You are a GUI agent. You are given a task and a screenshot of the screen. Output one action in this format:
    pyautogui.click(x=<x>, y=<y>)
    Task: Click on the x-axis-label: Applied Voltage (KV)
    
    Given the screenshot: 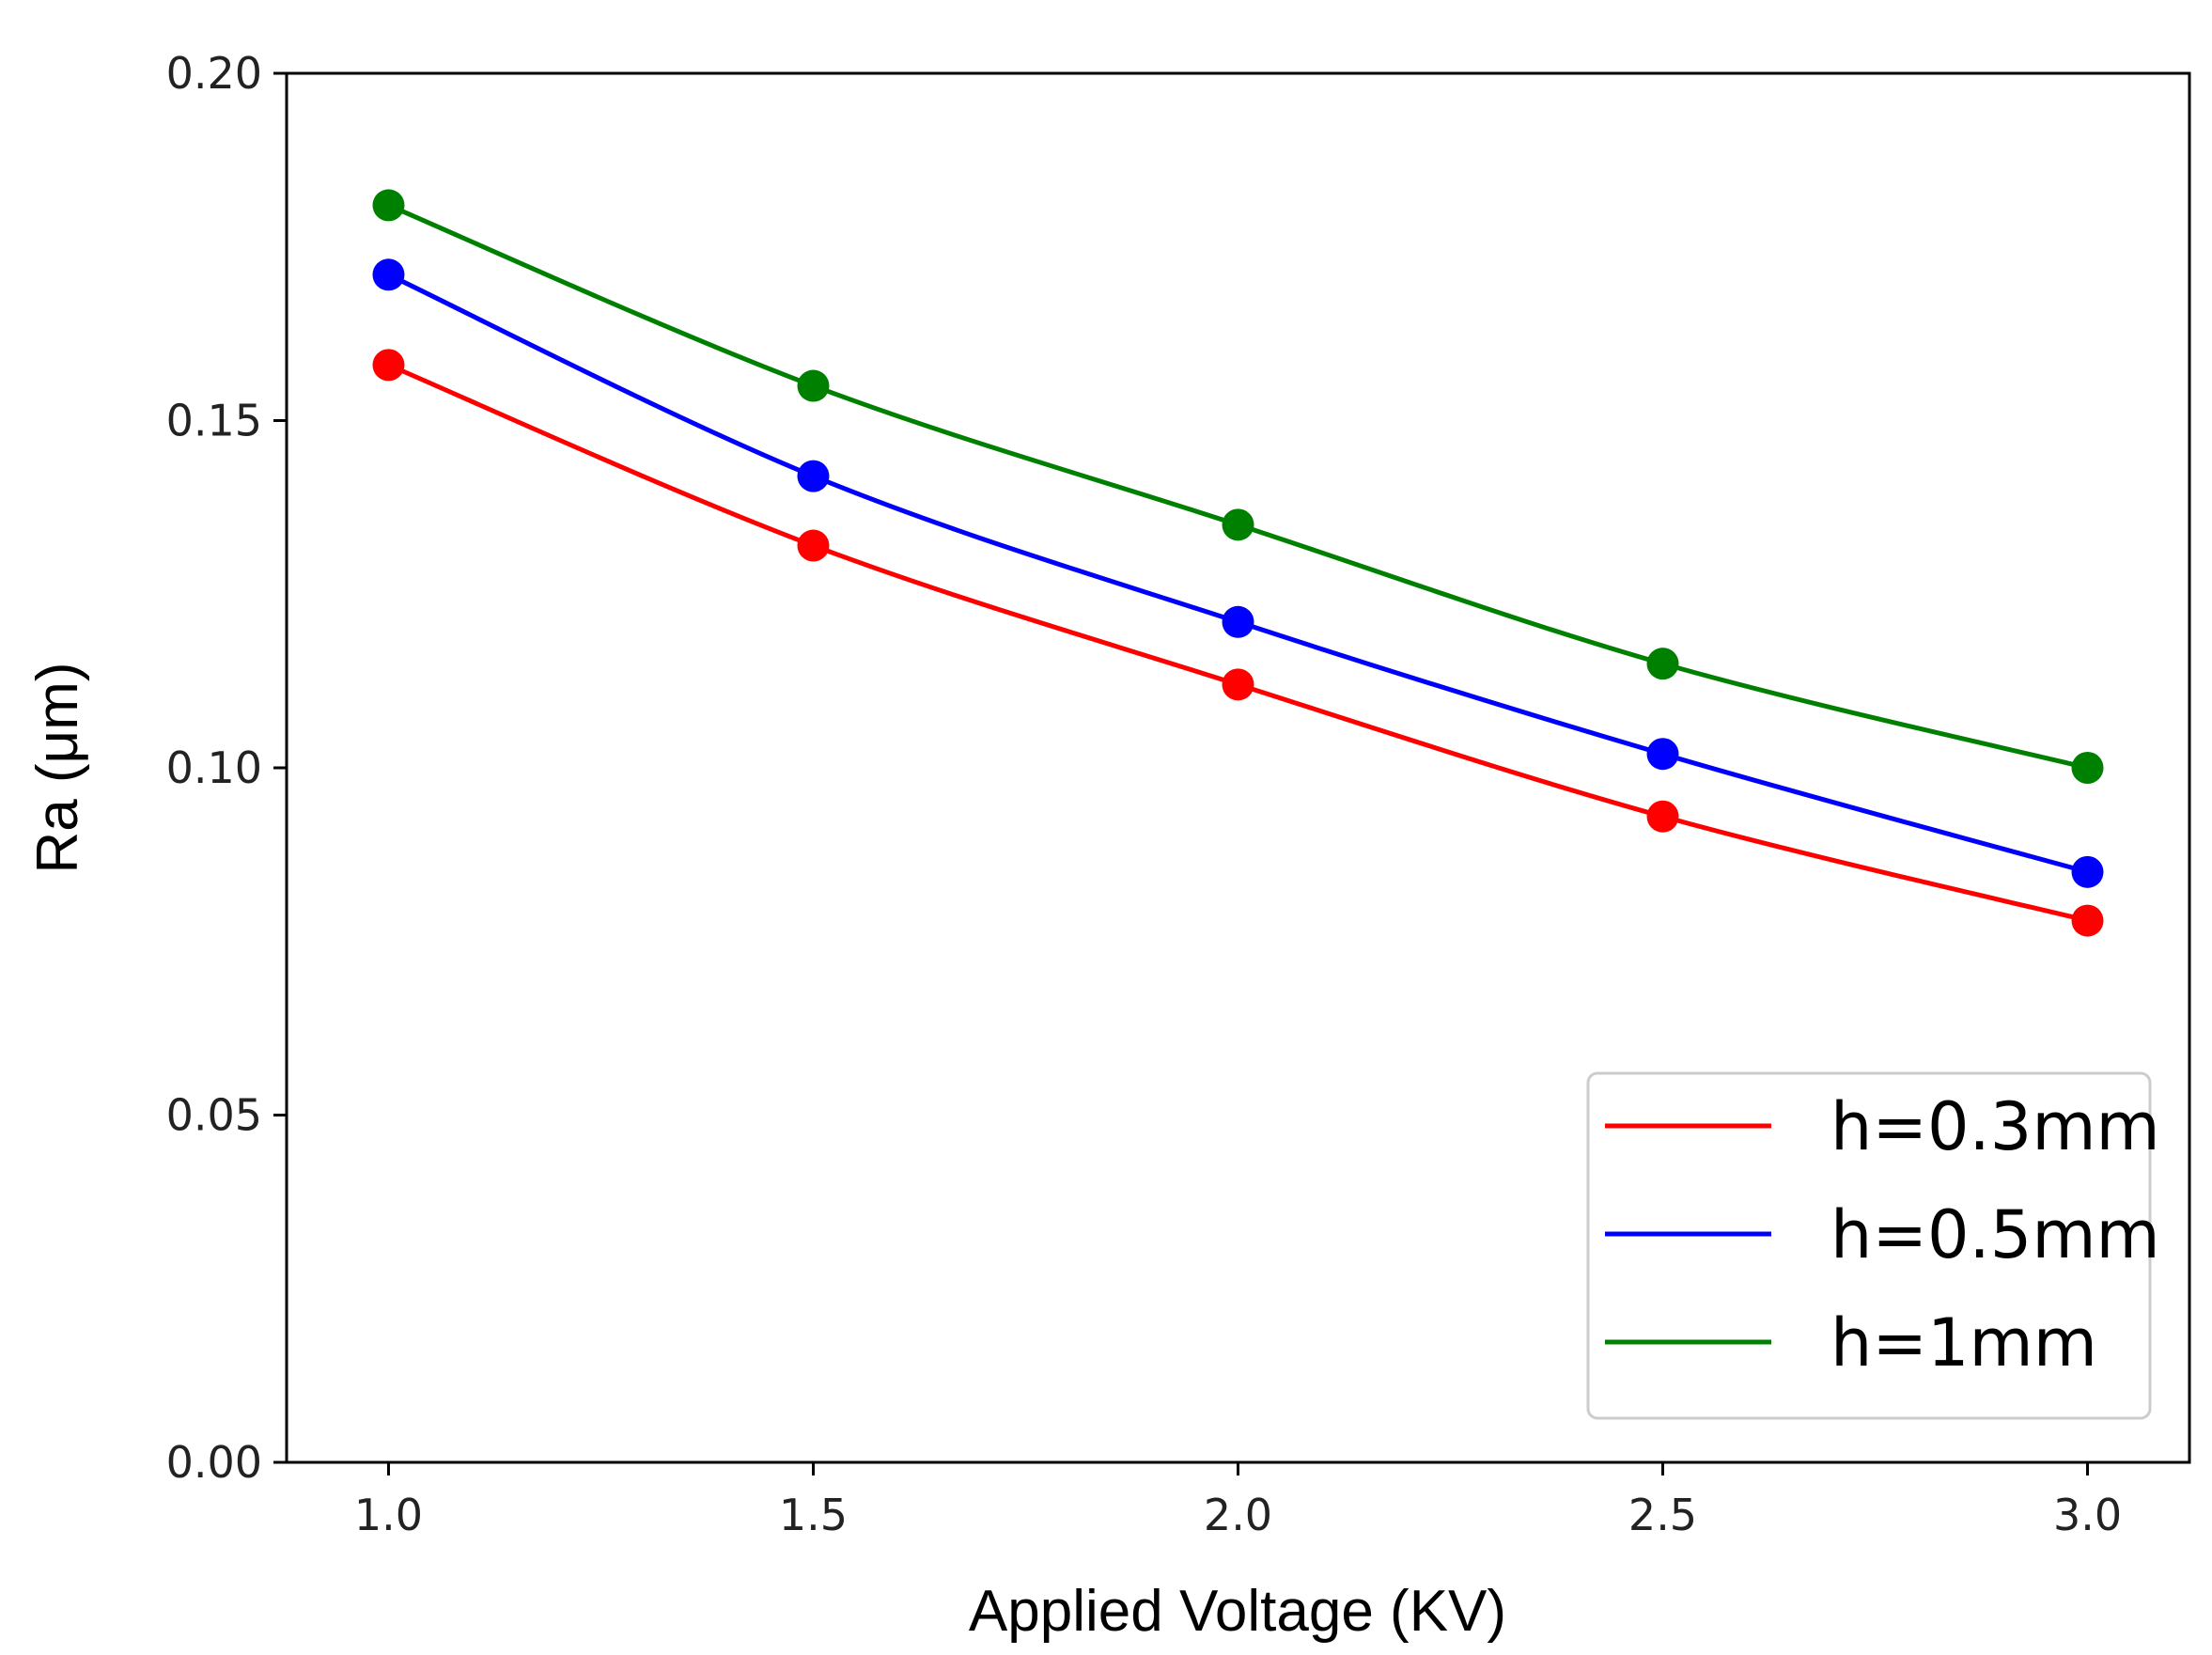 What is the action you would take?
    pyautogui.click(x=1237, y=1611)
    